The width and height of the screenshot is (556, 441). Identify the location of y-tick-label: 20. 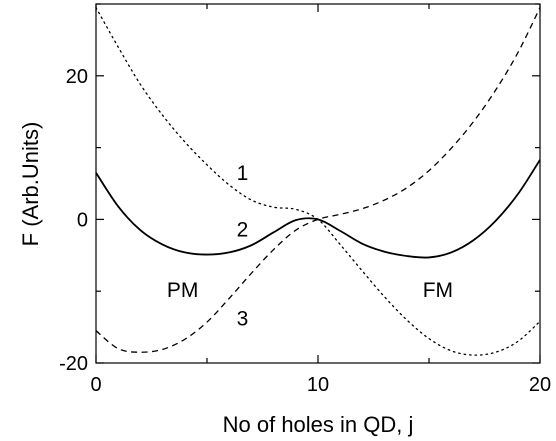
(77, 77).